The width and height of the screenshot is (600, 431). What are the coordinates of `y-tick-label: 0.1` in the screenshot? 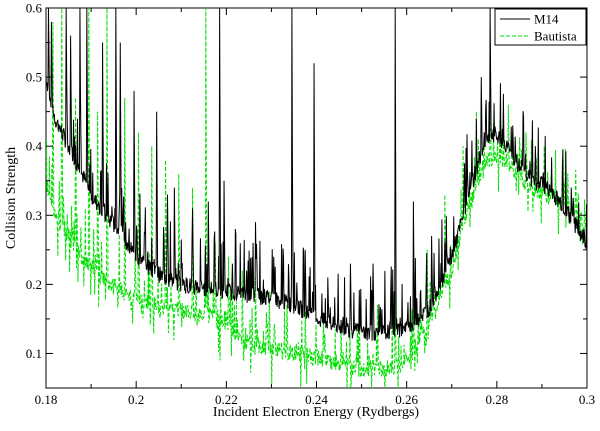 It's located at (34, 353).